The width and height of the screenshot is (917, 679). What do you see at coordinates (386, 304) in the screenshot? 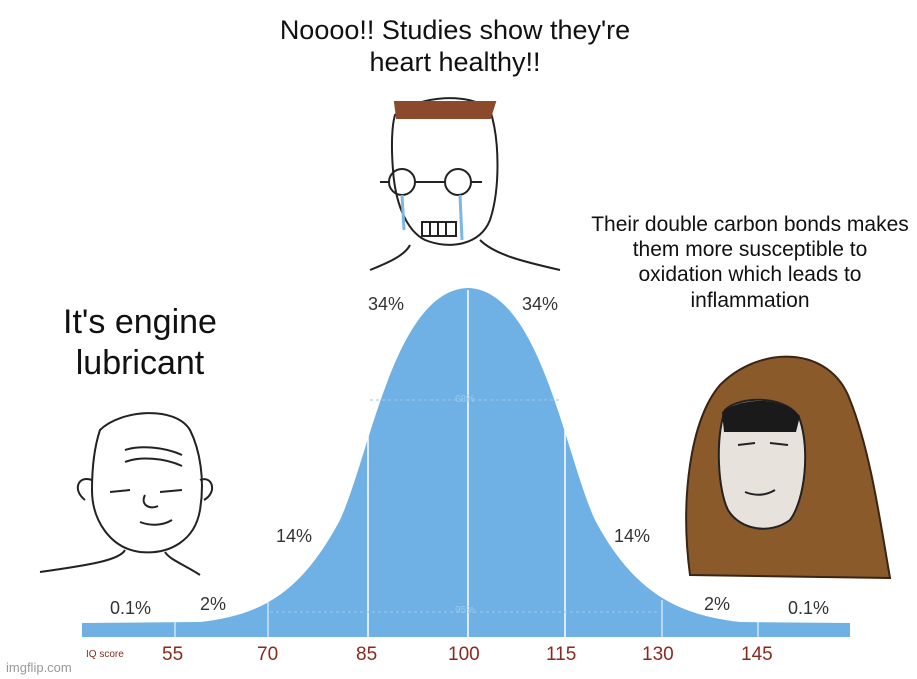
I see `pct-left-34: 34%` at bounding box center [386, 304].